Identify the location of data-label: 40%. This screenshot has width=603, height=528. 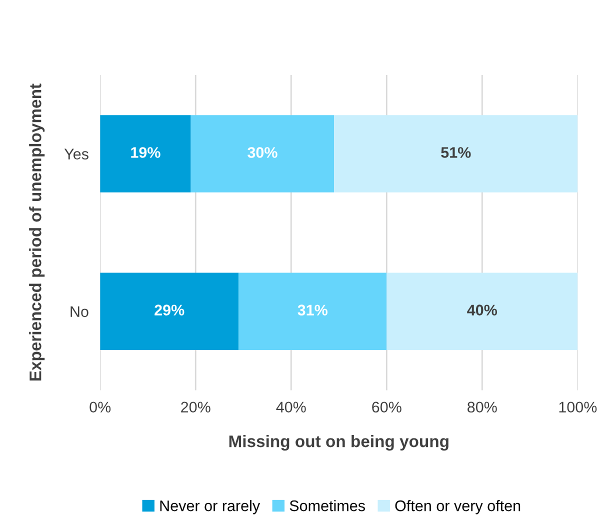
(482, 310).